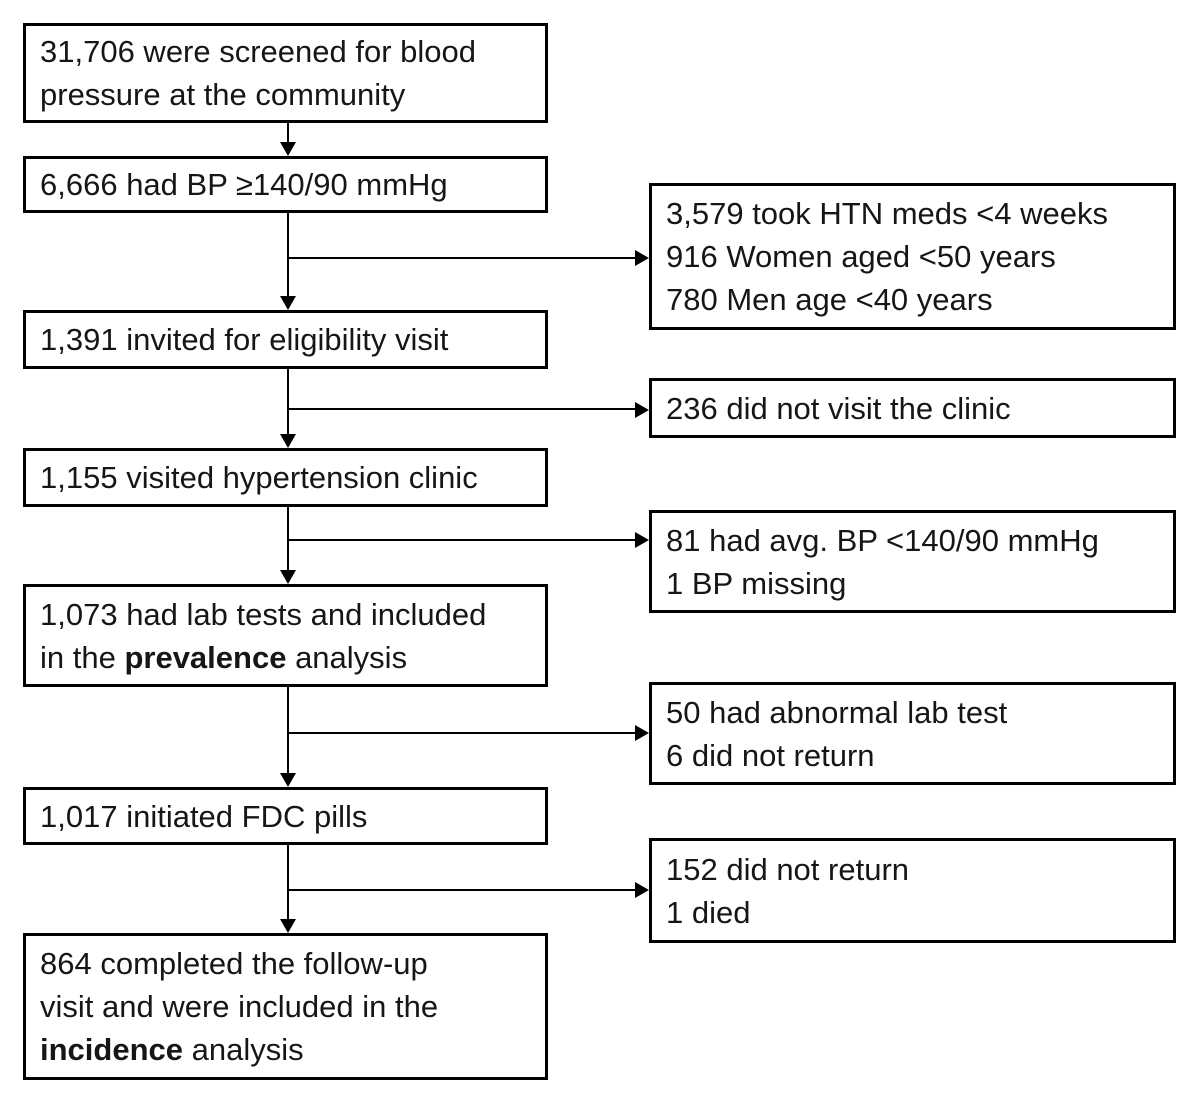 The height and width of the screenshot is (1106, 1200). What do you see at coordinates (708, 912) in the screenshot?
I see `text-segment: 1 died` at bounding box center [708, 912].